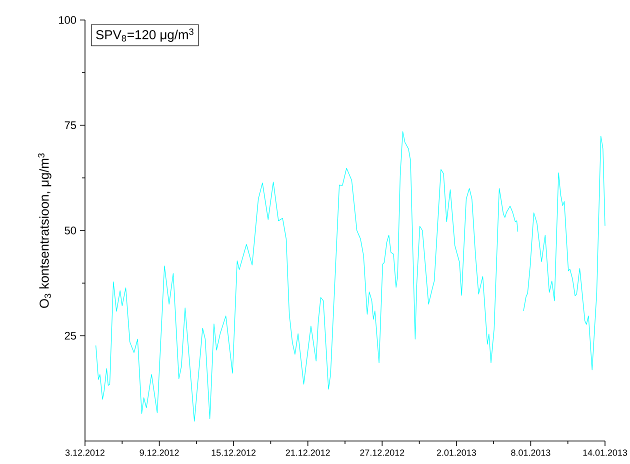  I want to click on annotation: SPV$_{8}$=120 μg/m$^{3}$, so click(145, 35).